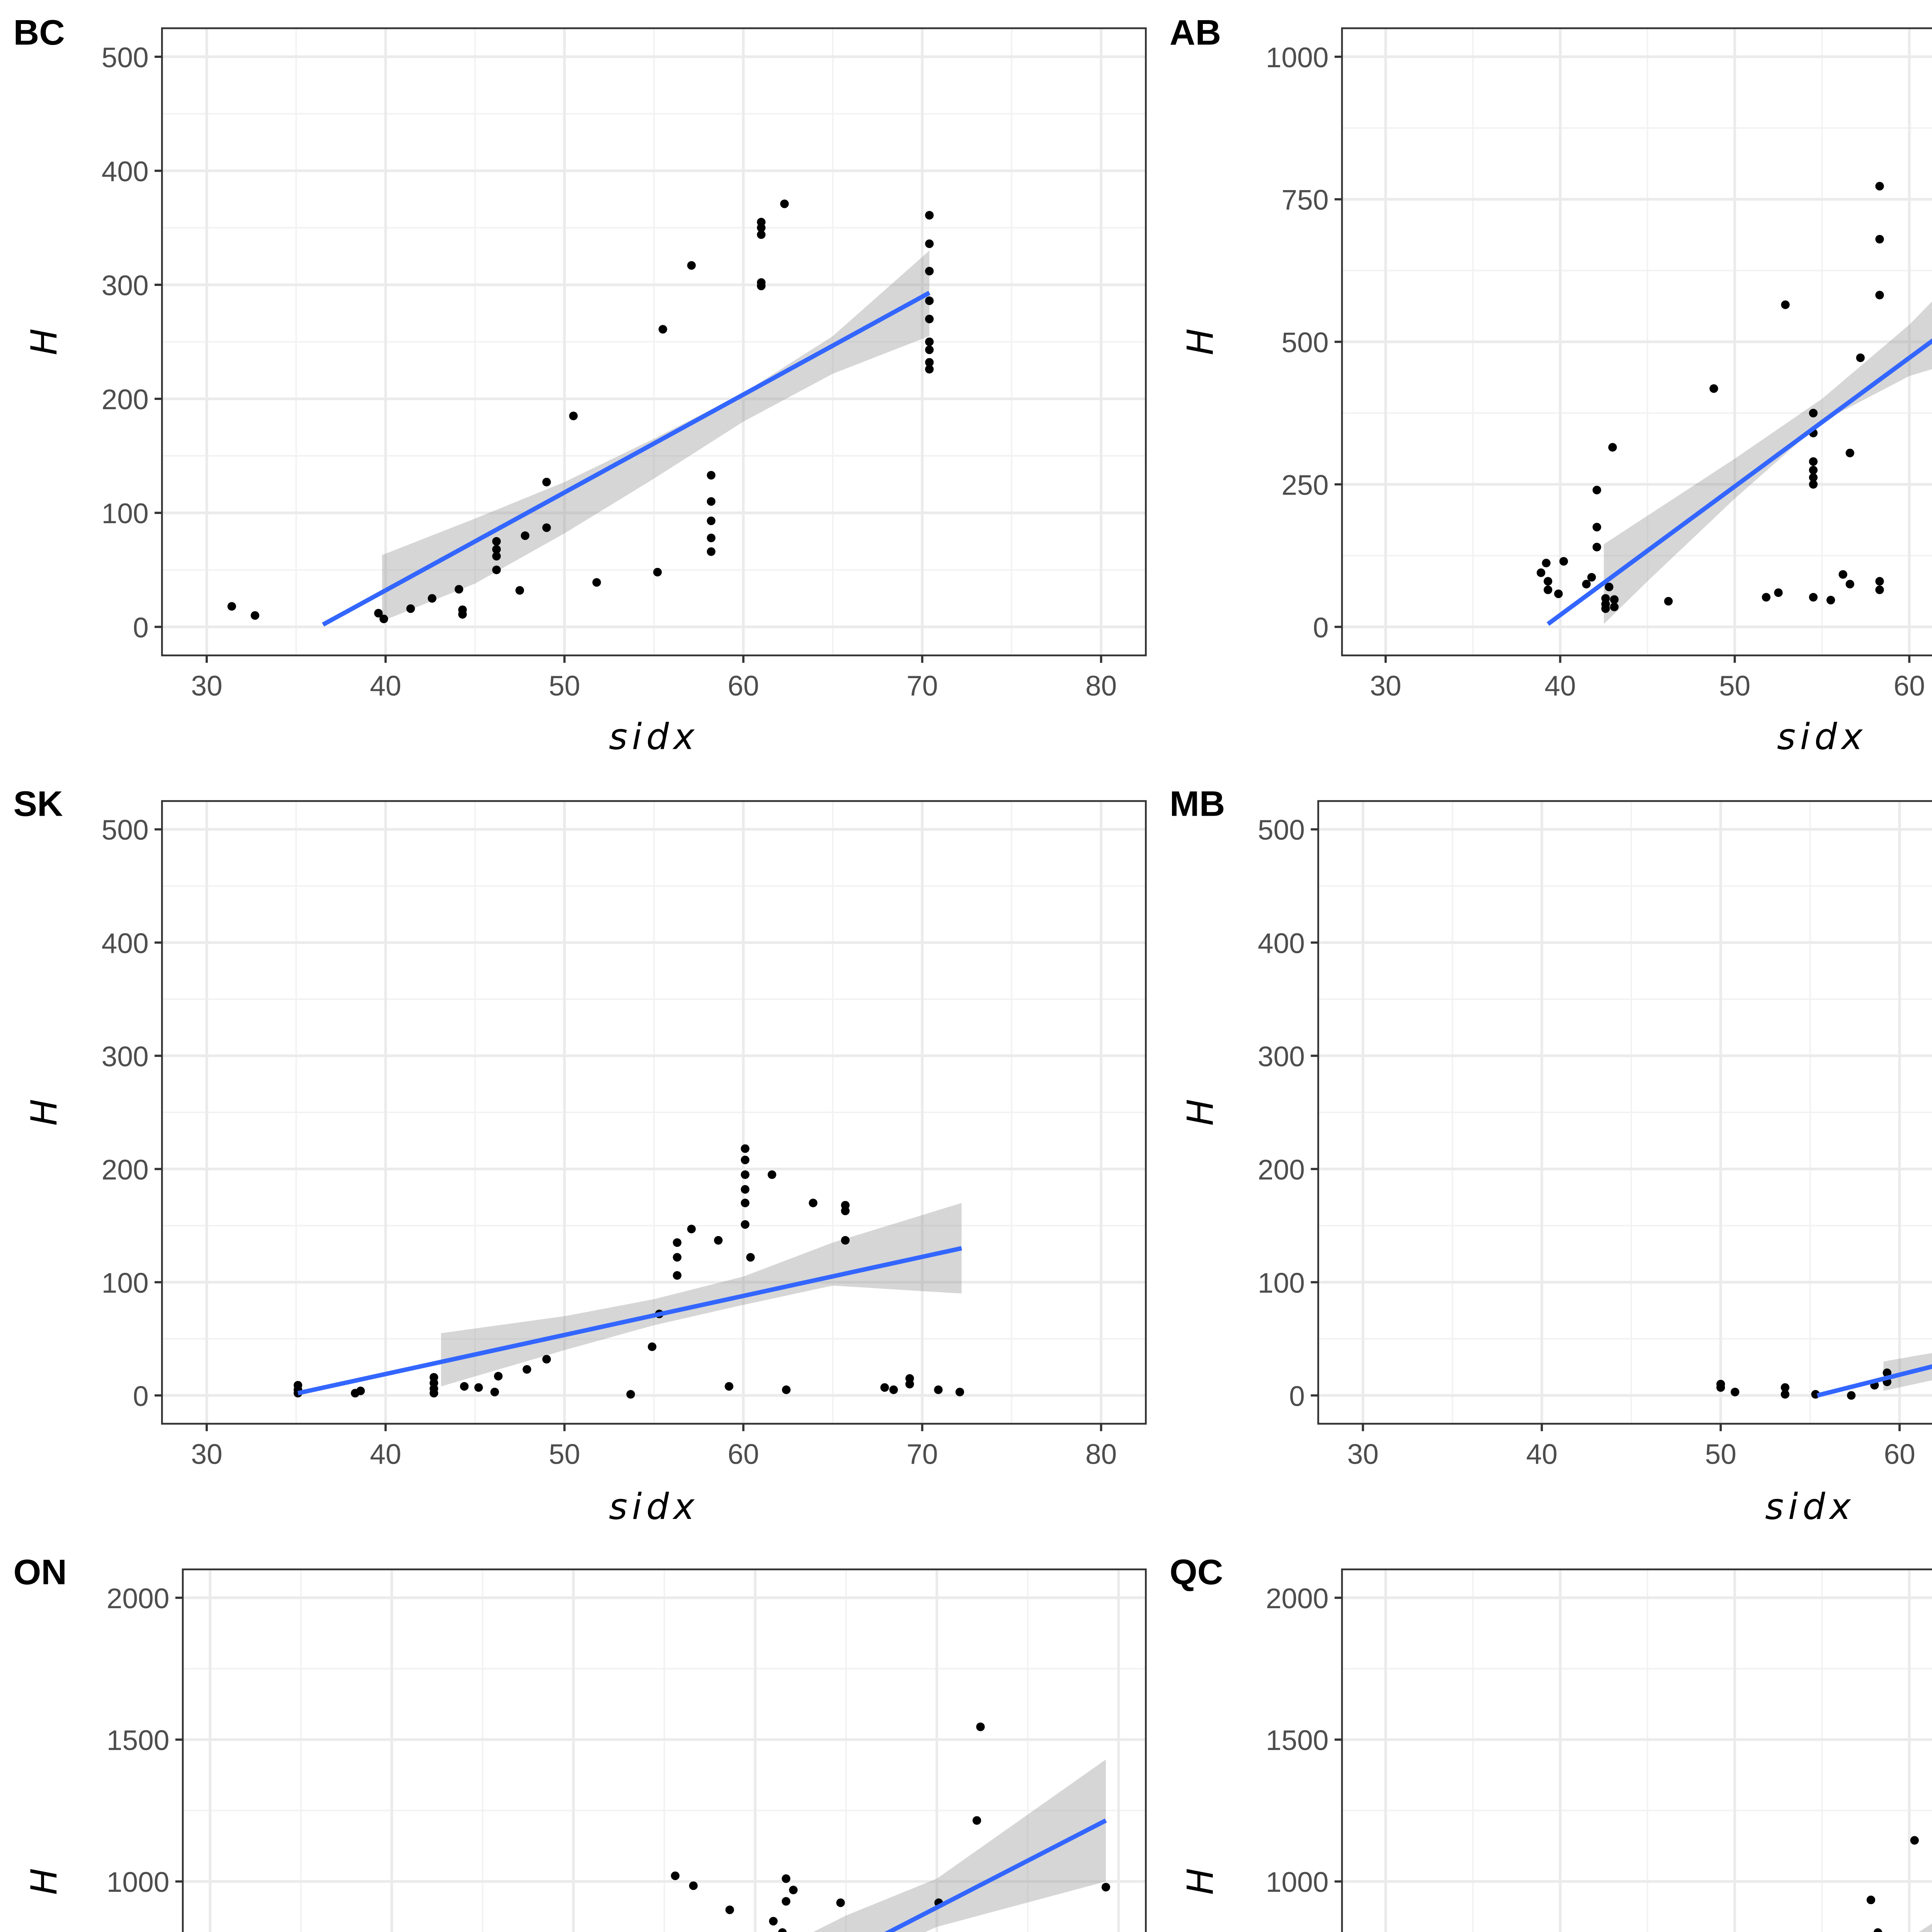  Describe the element at coordinates (41, 1572) in the screenshot. I see `panel-tag-label: ON` at that location.